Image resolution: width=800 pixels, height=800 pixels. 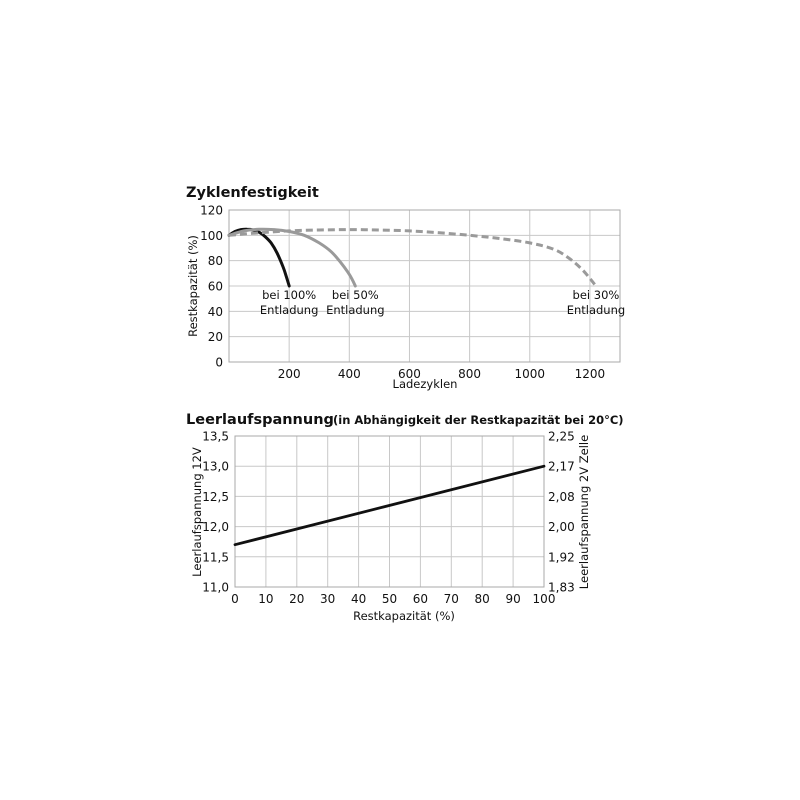 What do you see at coordinates (296, 599) in the screenshot?
I see `chart2-x-tick-label: 20` at bounding box center [296, 599].